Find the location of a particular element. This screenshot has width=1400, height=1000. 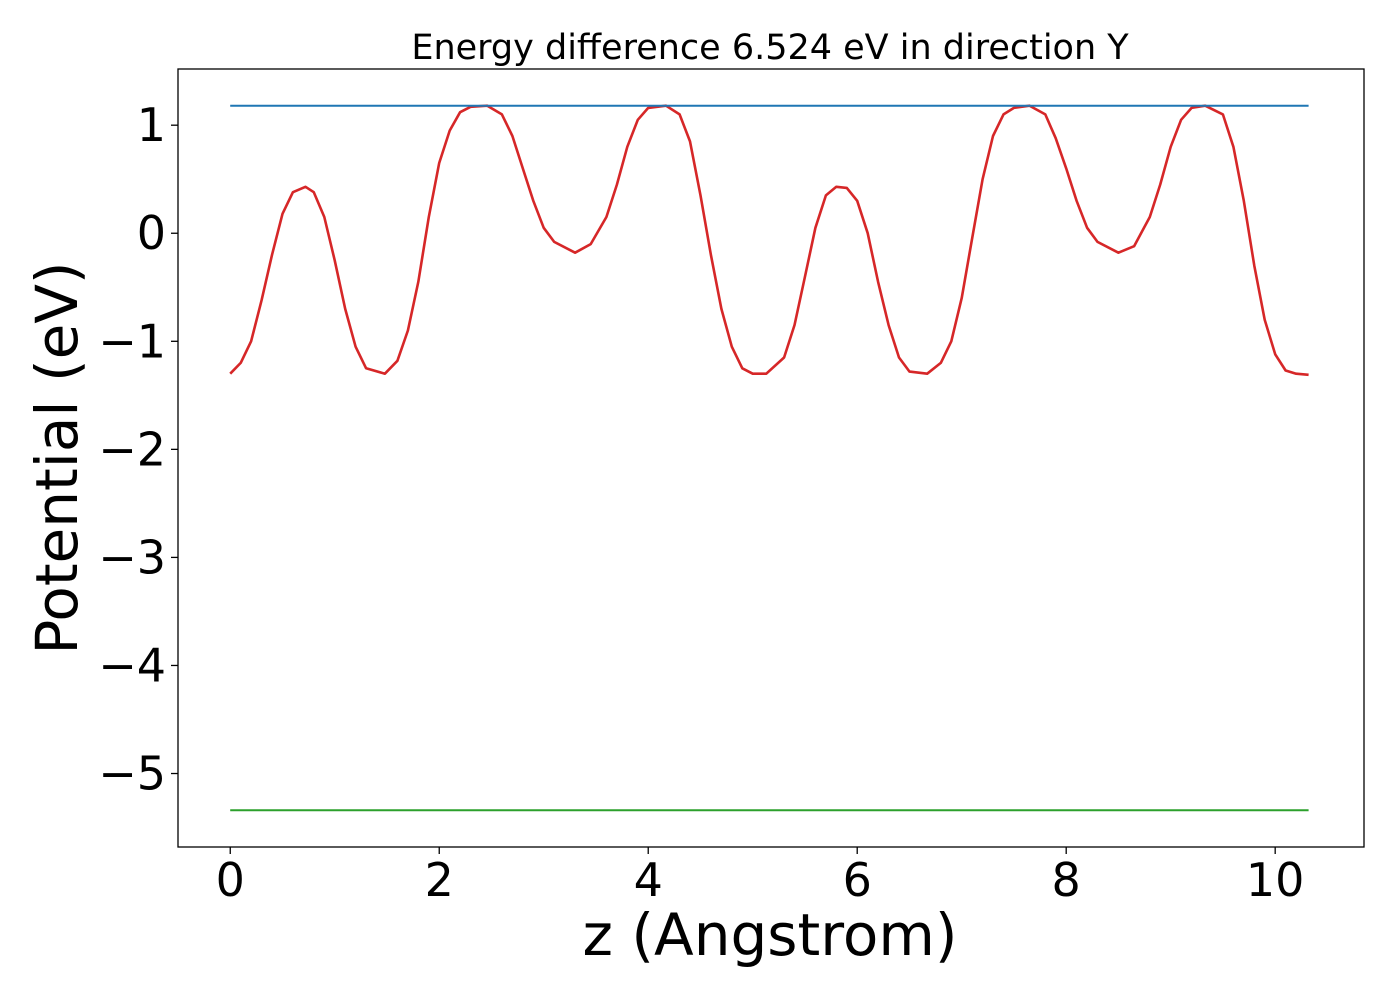

x-tick-label: 0 is located at coordinates (230, 880).